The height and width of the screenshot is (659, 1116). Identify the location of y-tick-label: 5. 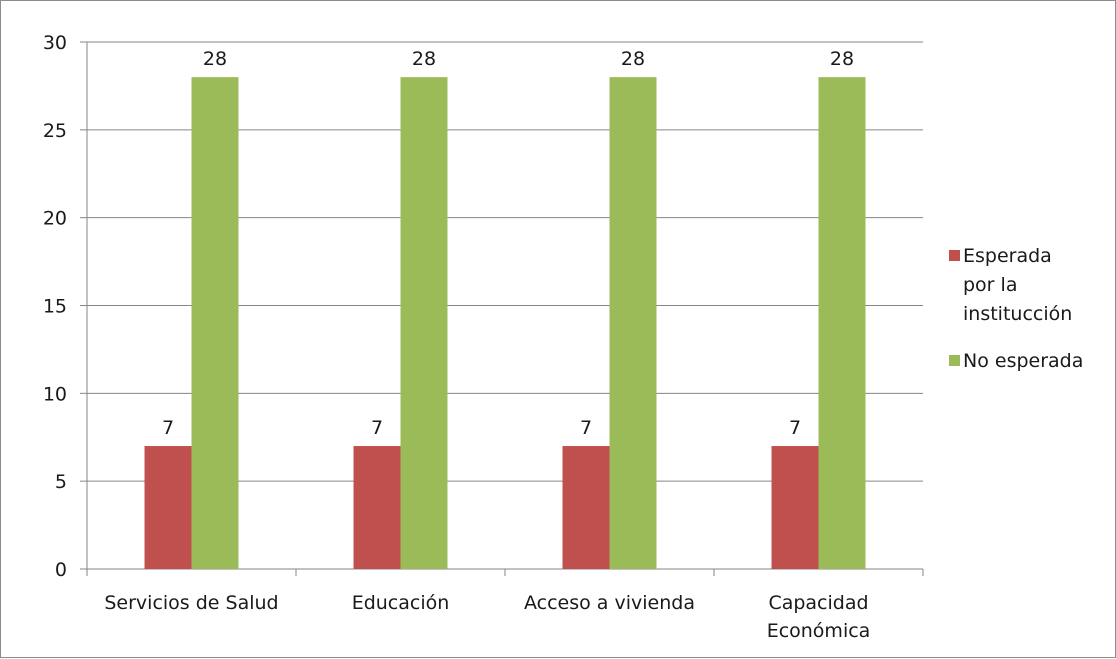
(61, 482).